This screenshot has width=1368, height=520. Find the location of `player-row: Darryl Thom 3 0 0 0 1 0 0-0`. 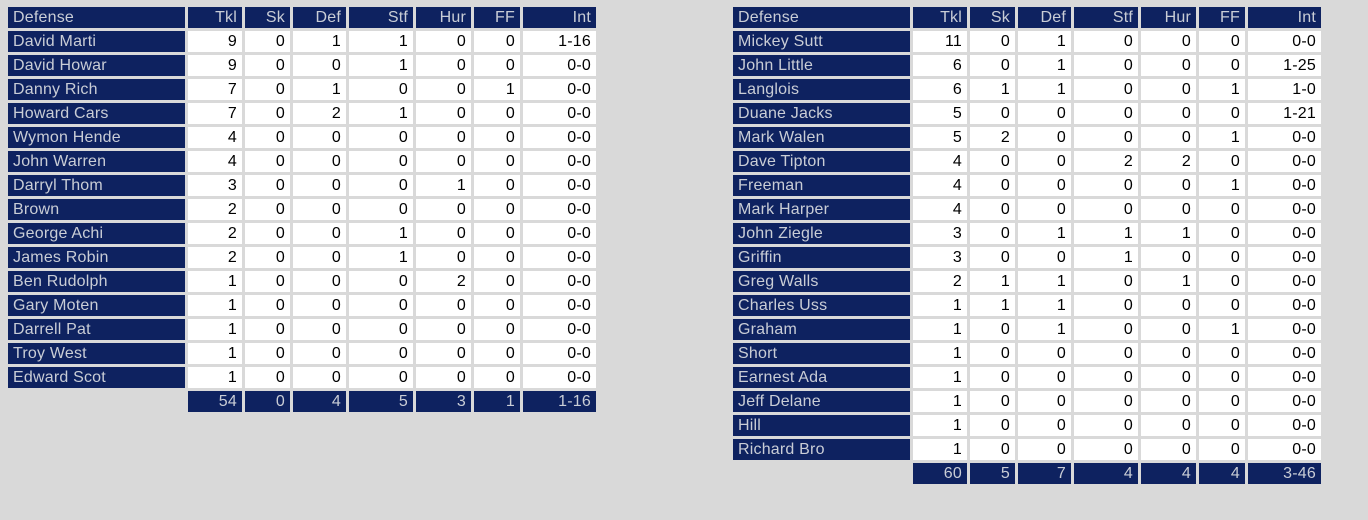

player-row: Darryl Thom 3 0 0 0 1 0 0-0 is located at coordinates (302, 185).